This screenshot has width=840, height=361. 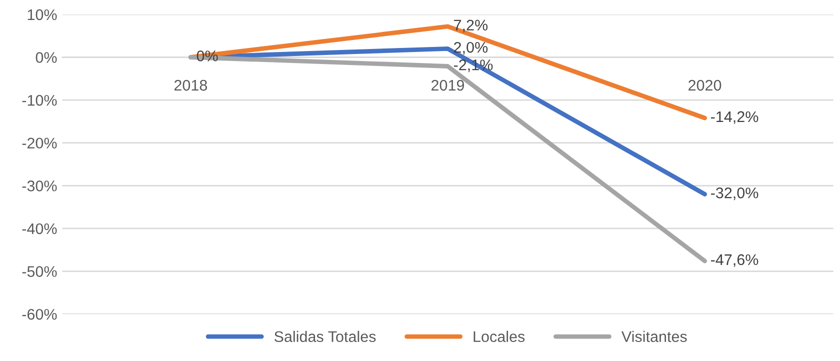 I want to click on data-label: -14,2%, so click(x=734, y=117).